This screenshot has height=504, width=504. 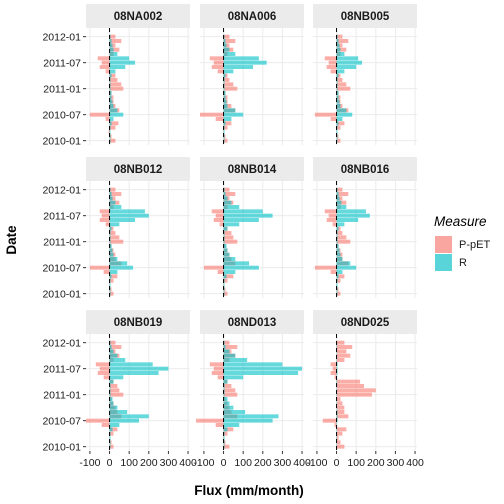 I want to click on y-tick-label: 2012-01, so click(x=61, y=38).